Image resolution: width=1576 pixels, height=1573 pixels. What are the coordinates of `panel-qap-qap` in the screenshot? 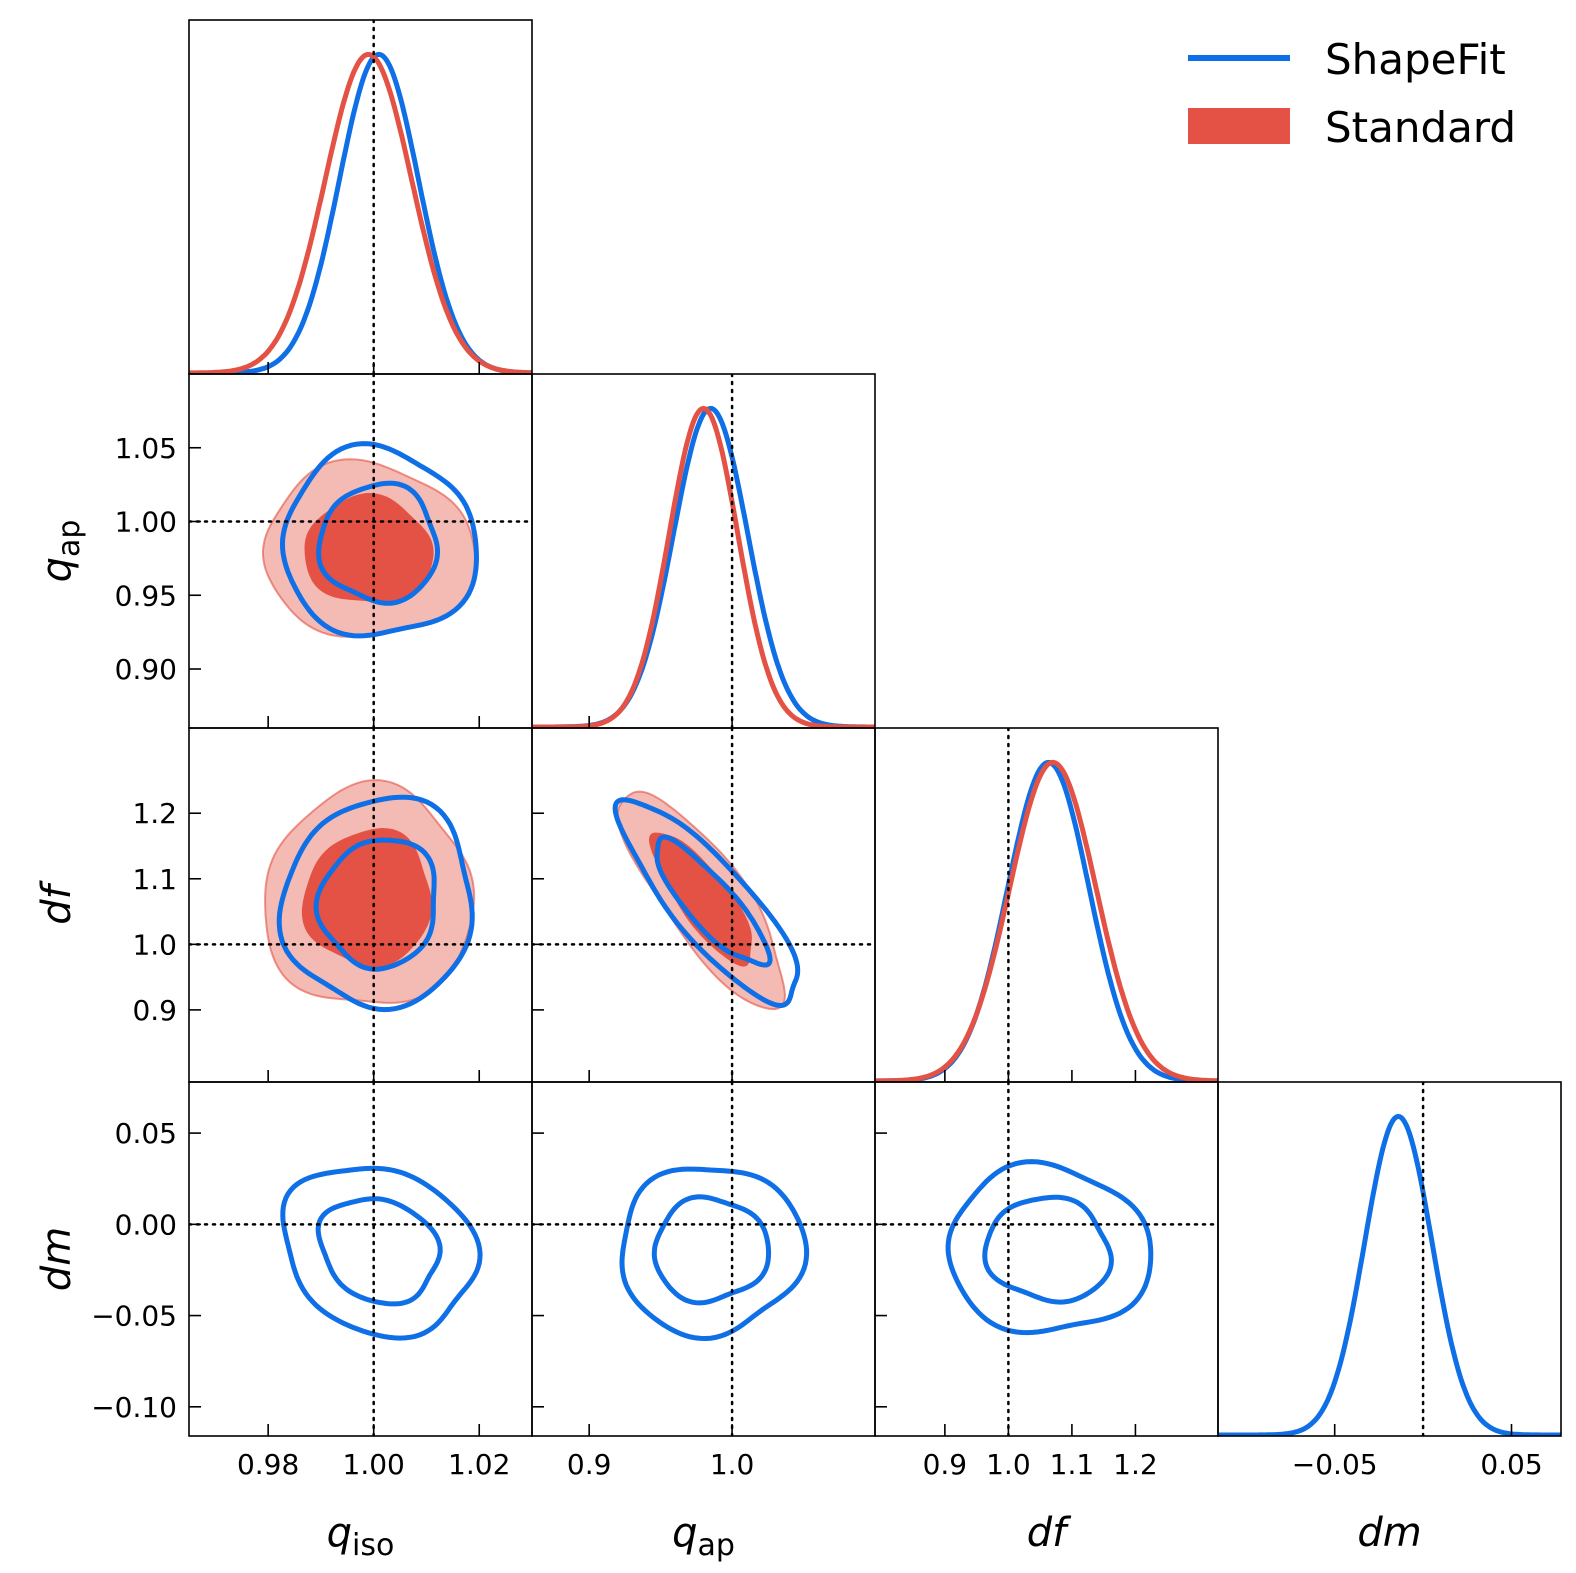 It's located at (703, 551).